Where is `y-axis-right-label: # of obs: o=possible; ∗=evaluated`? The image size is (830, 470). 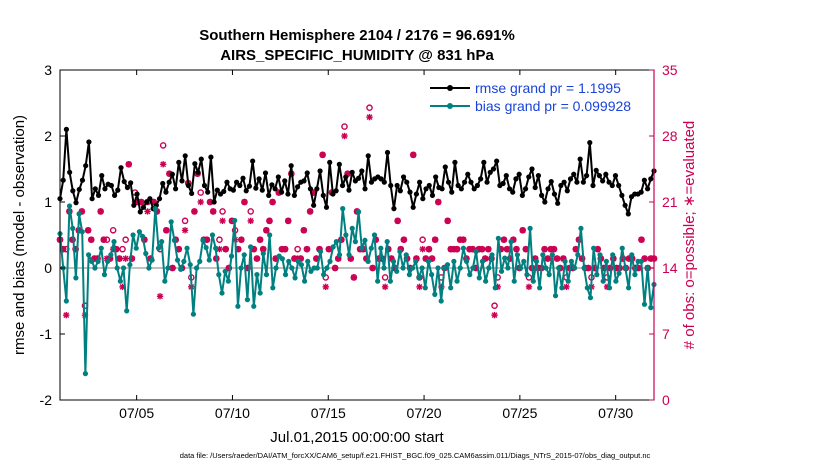
y-axis-right-label: # of obs: o=possible; ∗=evaluated is located at coordinates (689, 235).